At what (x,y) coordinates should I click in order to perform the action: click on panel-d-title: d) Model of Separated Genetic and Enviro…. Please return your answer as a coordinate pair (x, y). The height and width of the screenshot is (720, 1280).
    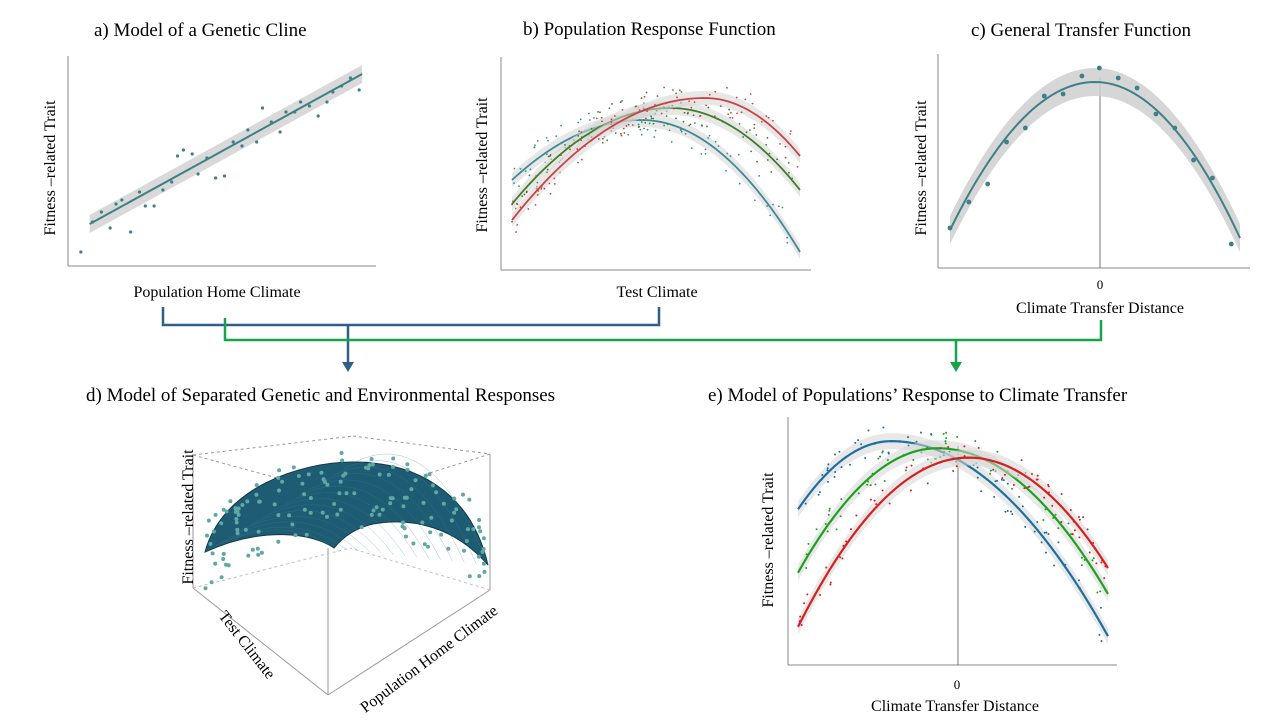
    Looking at the image, I should click on (320, 395).